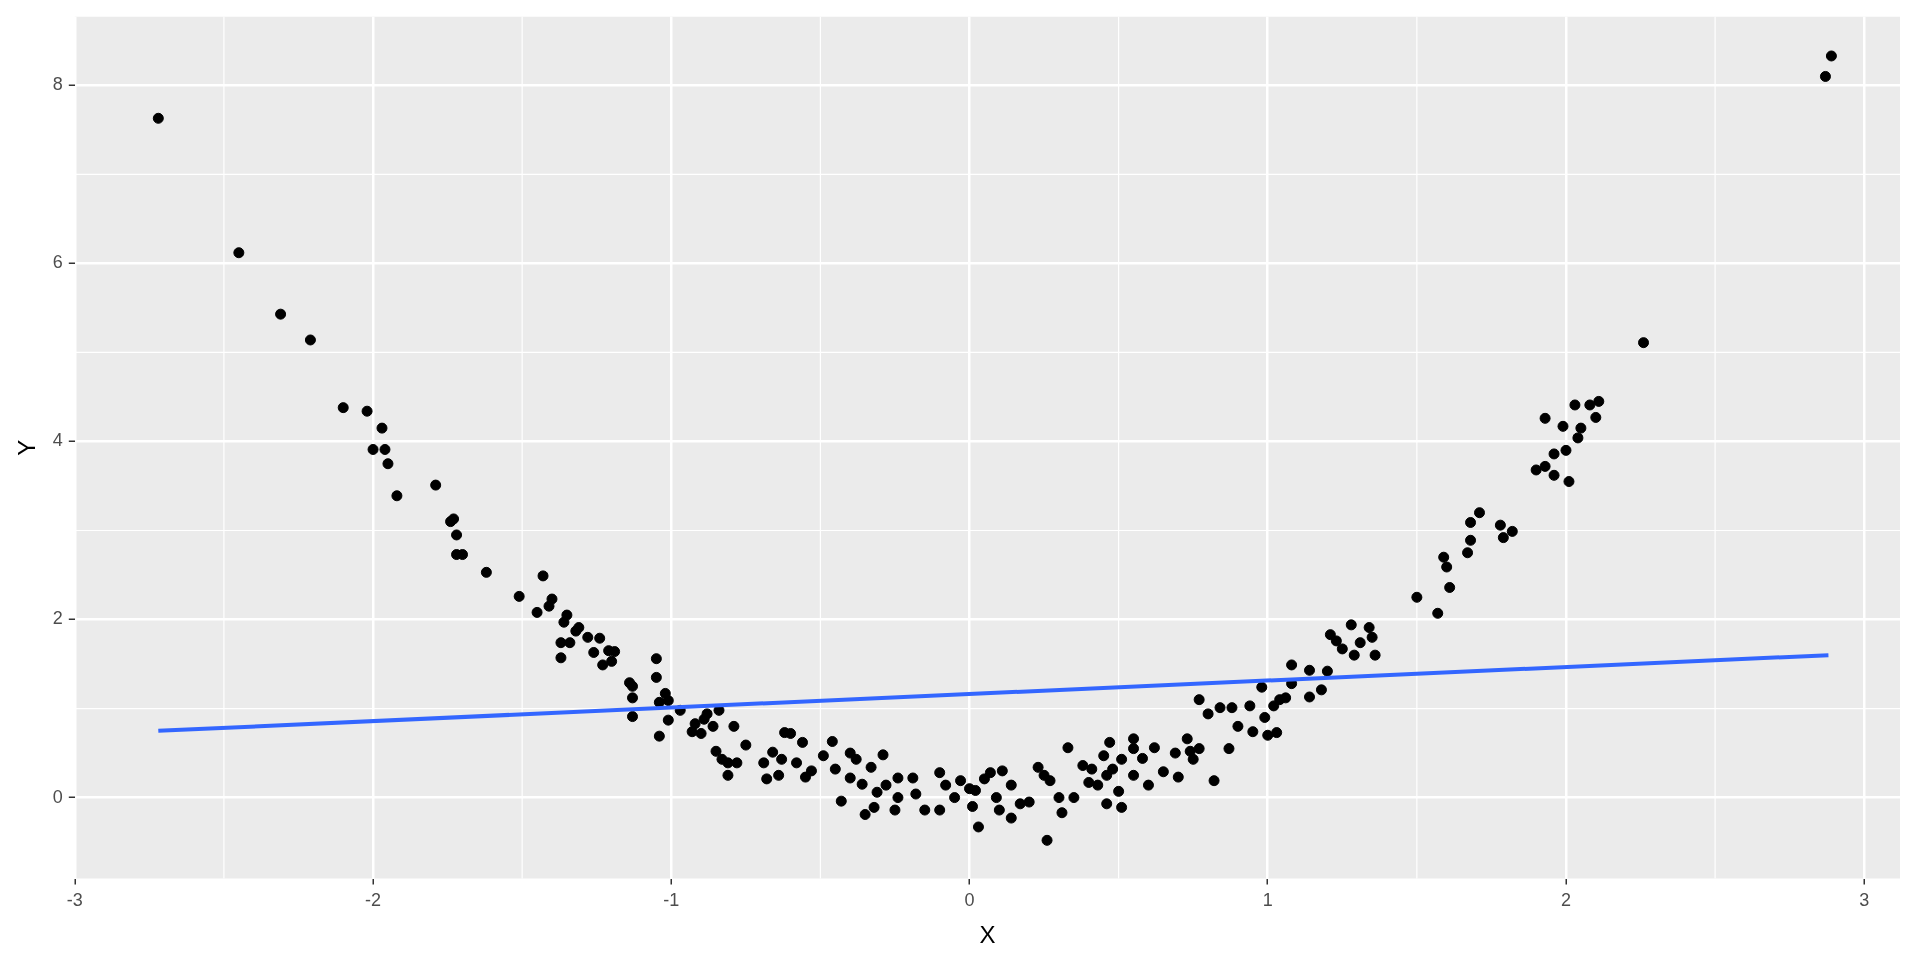 This screenshot has height=960, width=1920. What do you see at coordinates (57, 262) in the screenshot?
I see `y-tick-label: 6` at bounding box center [57, 262].